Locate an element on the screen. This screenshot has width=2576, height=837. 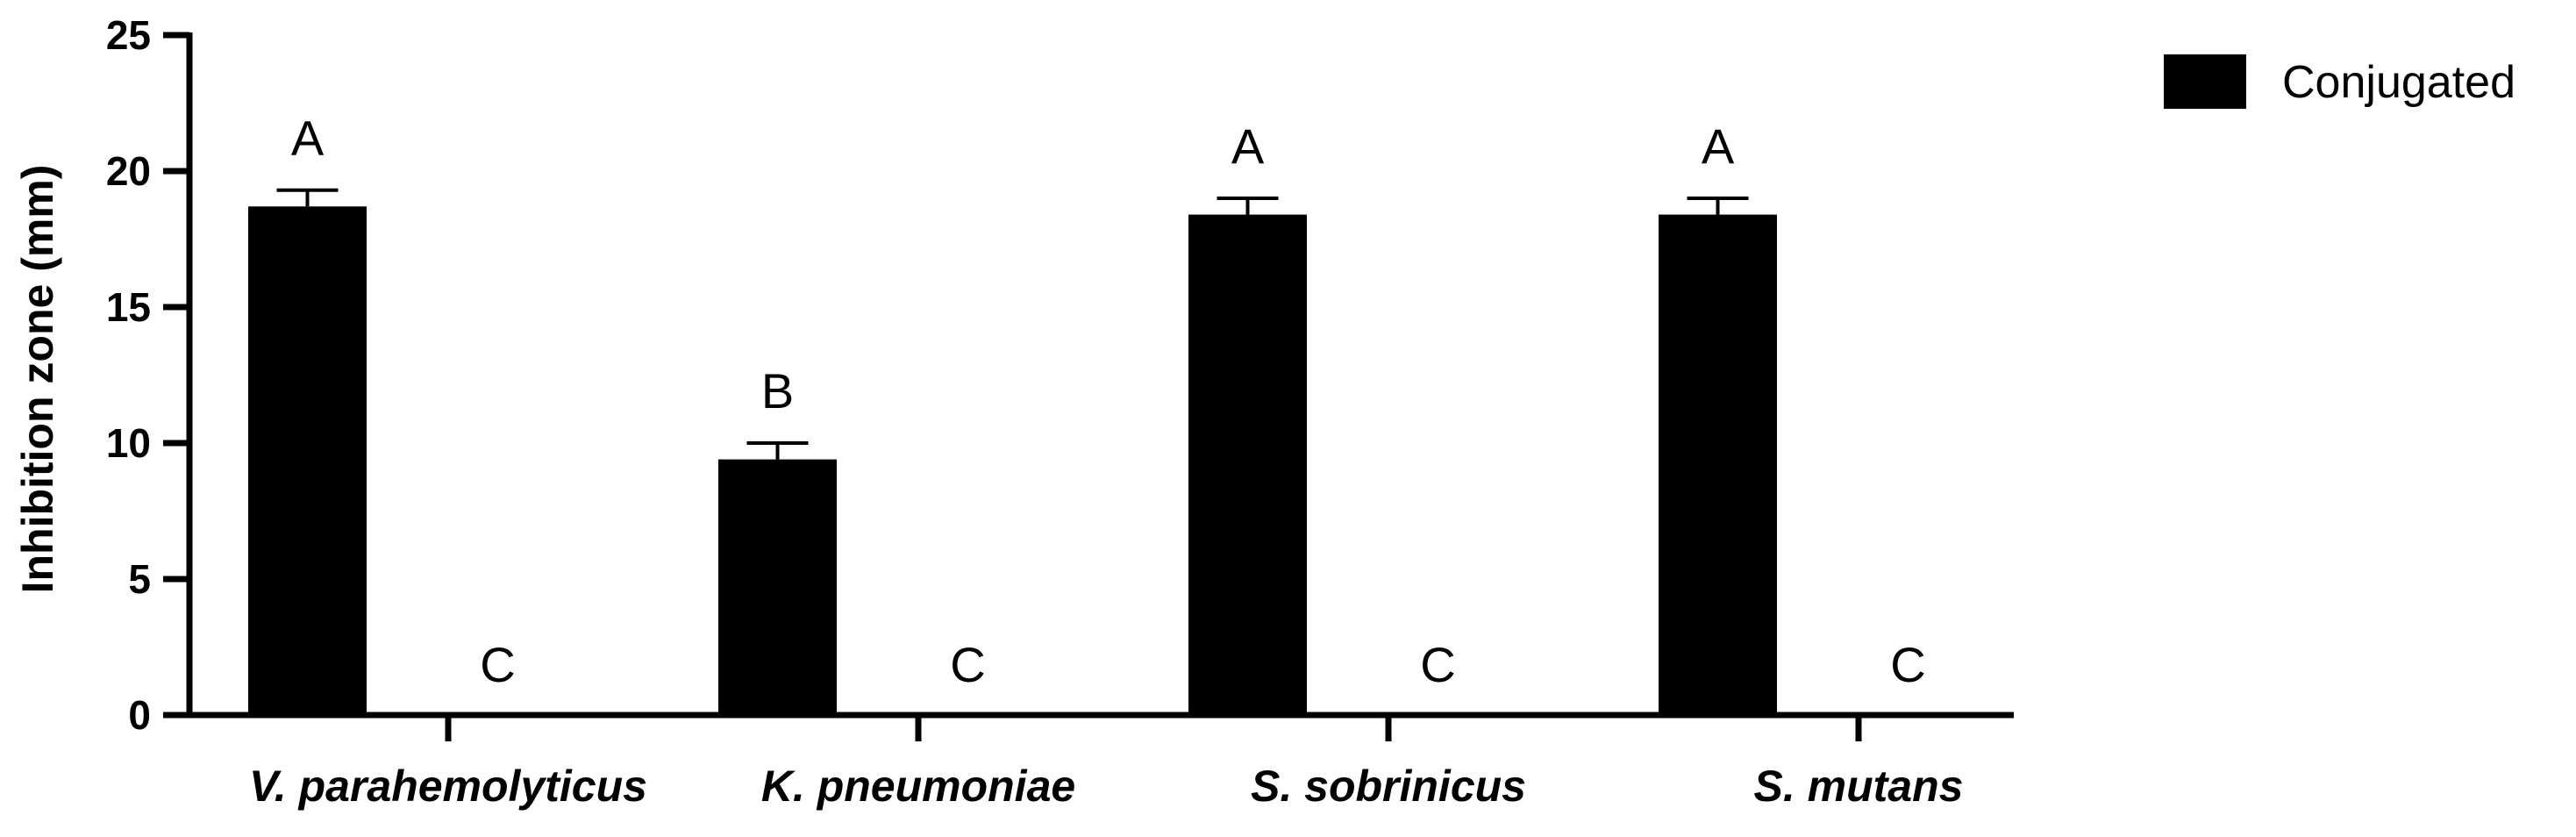
sig-label-conjugated-1: A is located at coordinates (308, 139).